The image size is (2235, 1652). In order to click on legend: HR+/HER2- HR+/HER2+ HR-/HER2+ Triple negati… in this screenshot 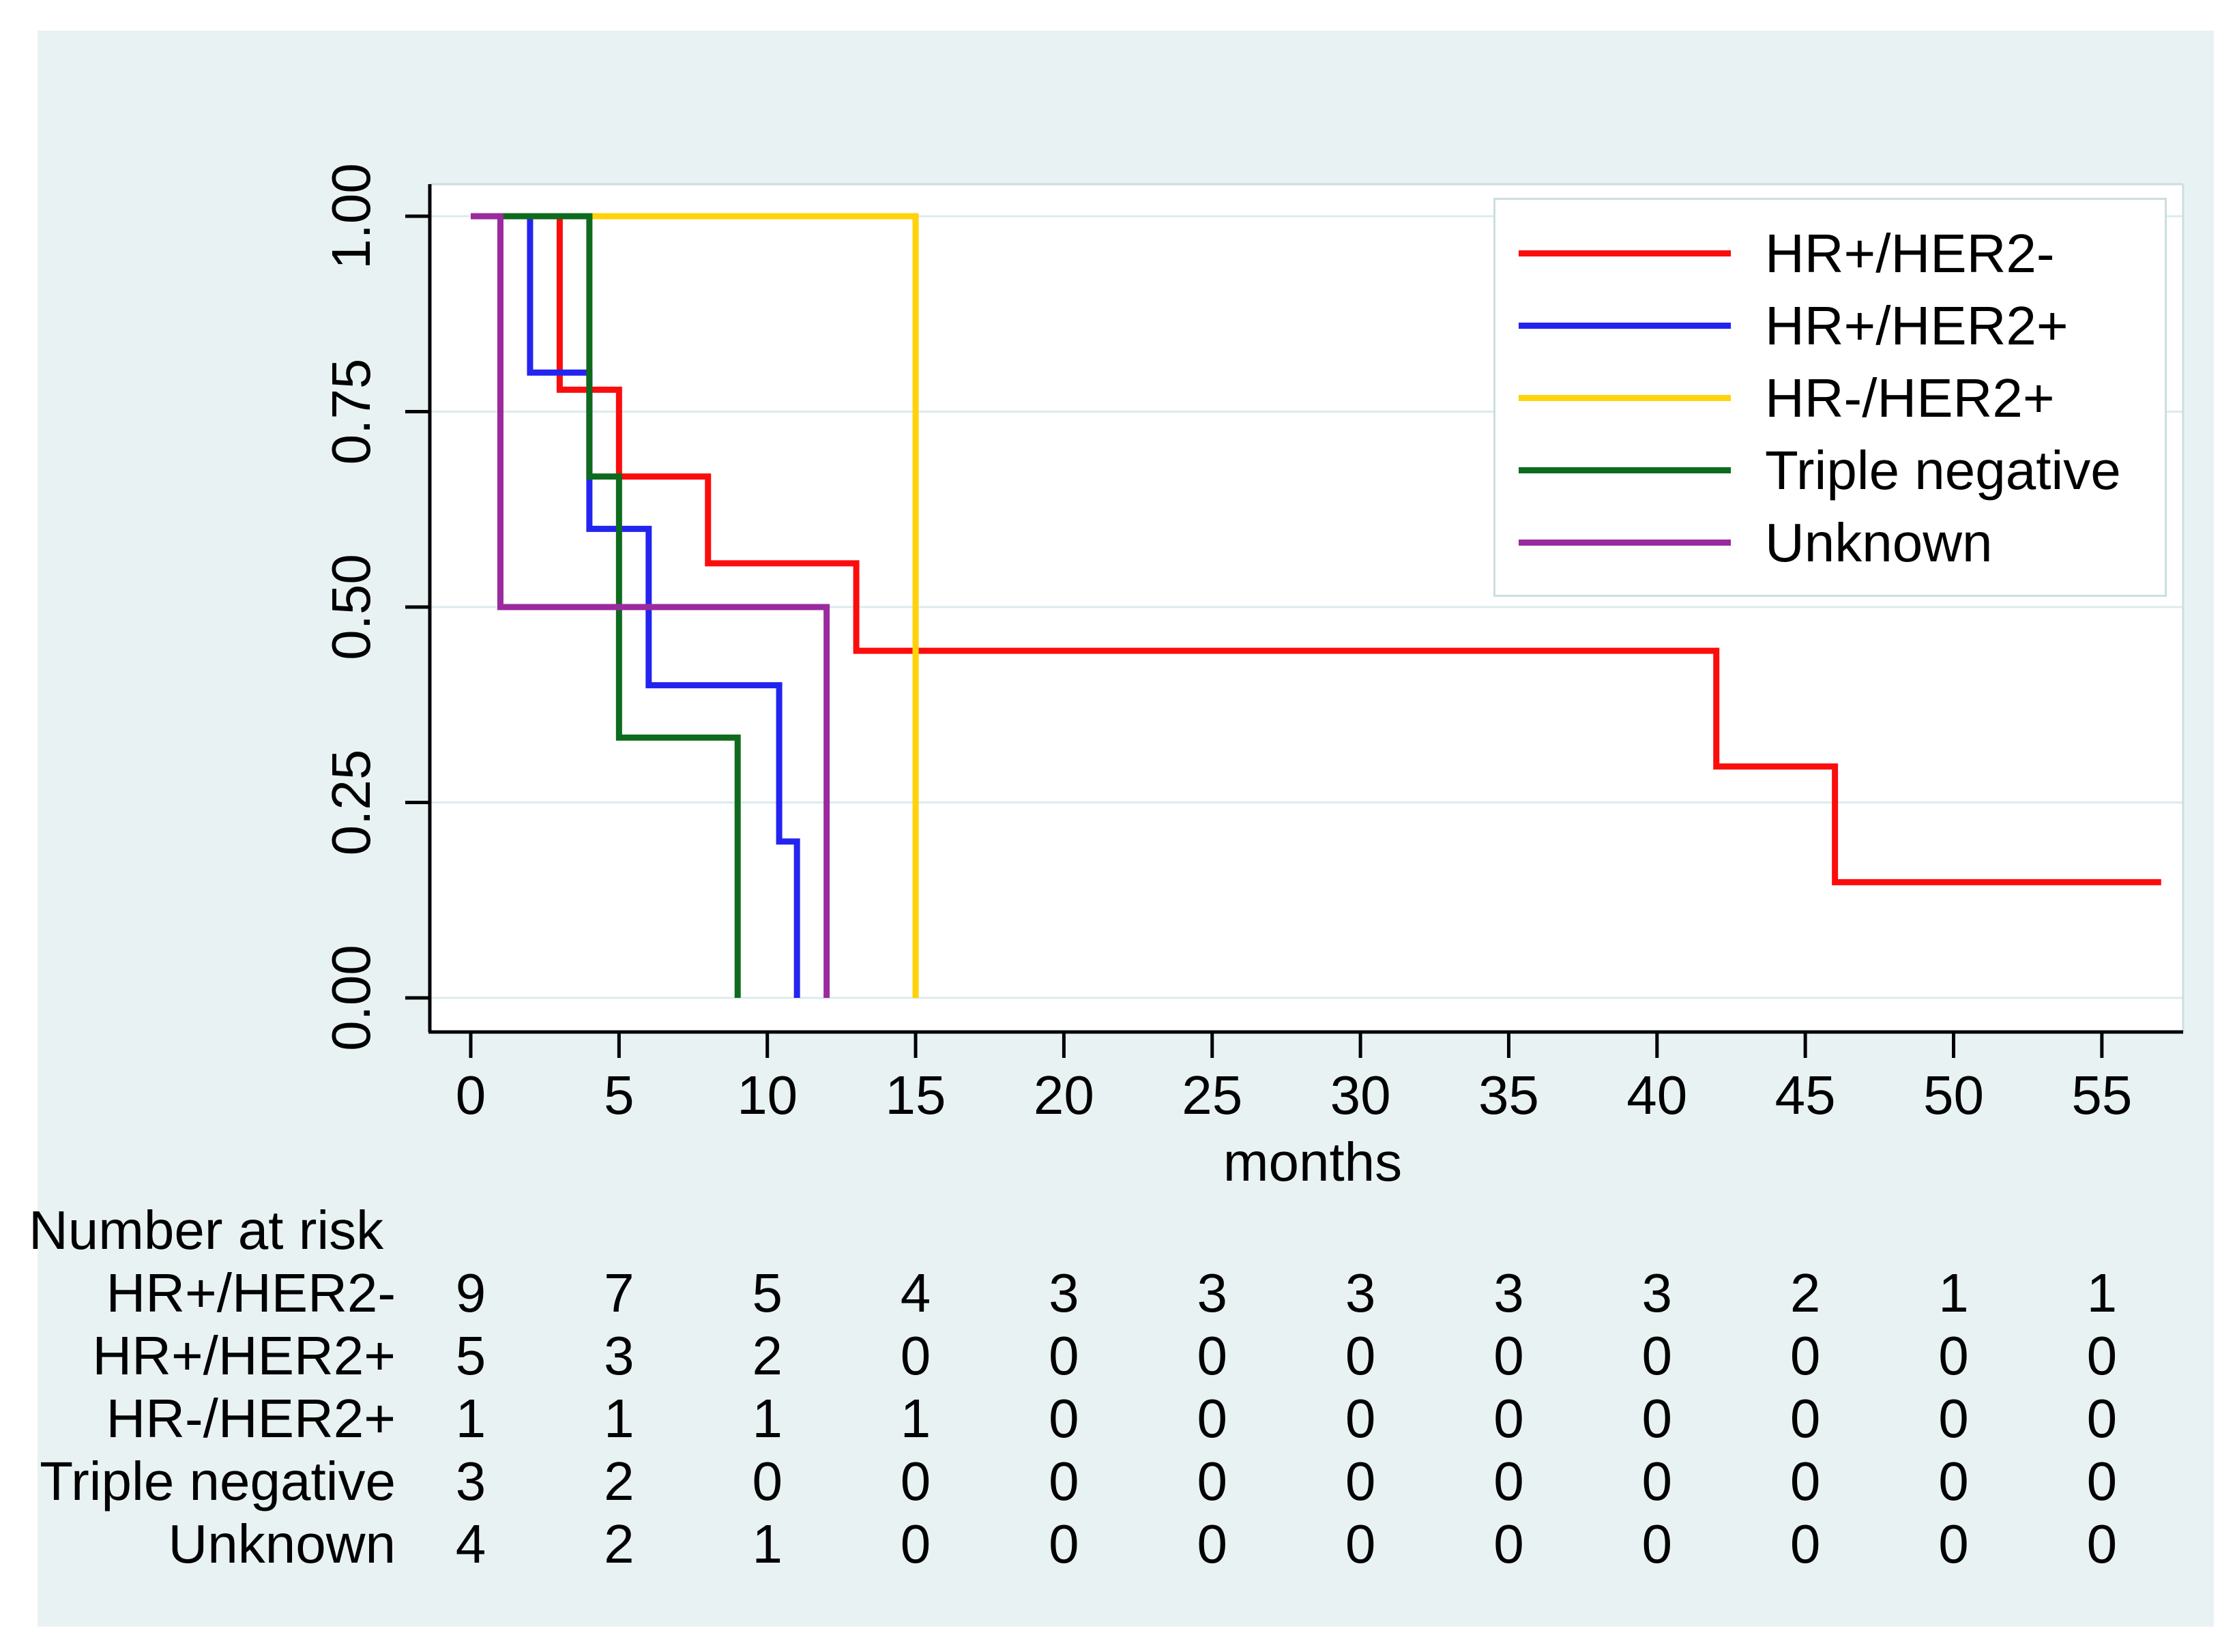, I will do `click(1830, 398)`.